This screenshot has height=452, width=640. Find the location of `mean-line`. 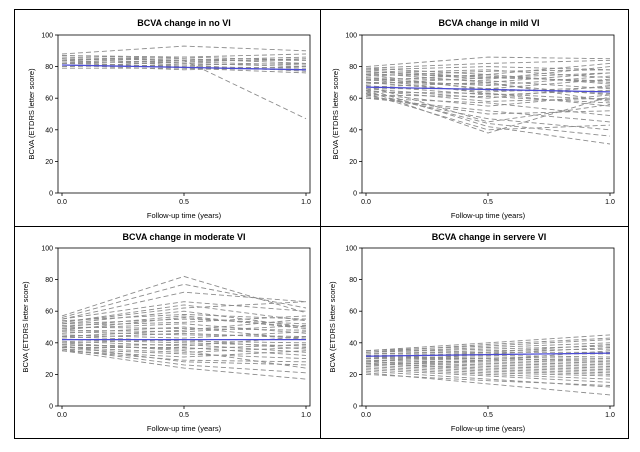

mean-line is located at coordinates (488, 89).